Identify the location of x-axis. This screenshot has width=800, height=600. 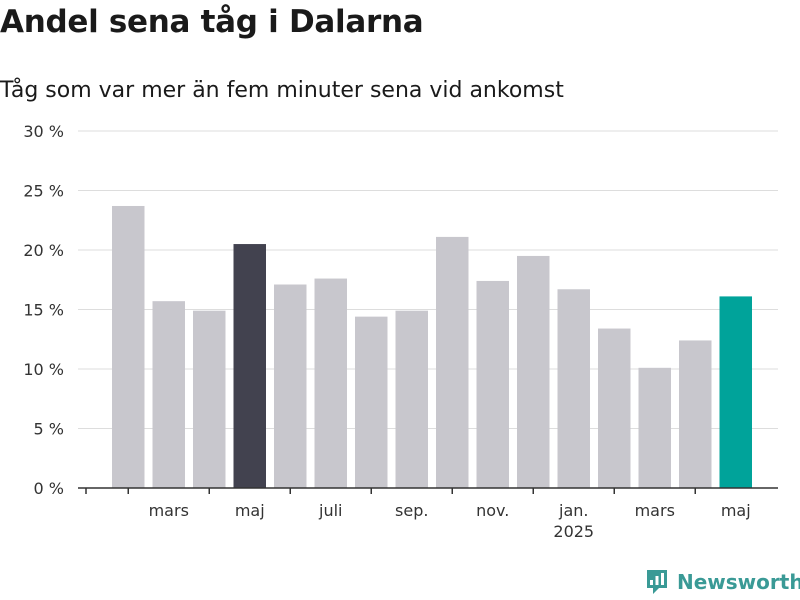
(428, 490).